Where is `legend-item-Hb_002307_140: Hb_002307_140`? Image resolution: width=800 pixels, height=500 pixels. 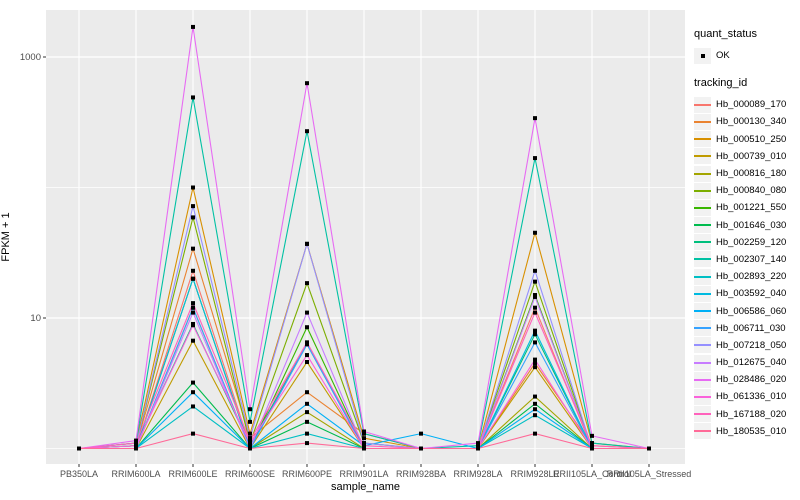 legend-item-Hb_002307_140: Hb_002307_140 is located at coordinates (746, 259).